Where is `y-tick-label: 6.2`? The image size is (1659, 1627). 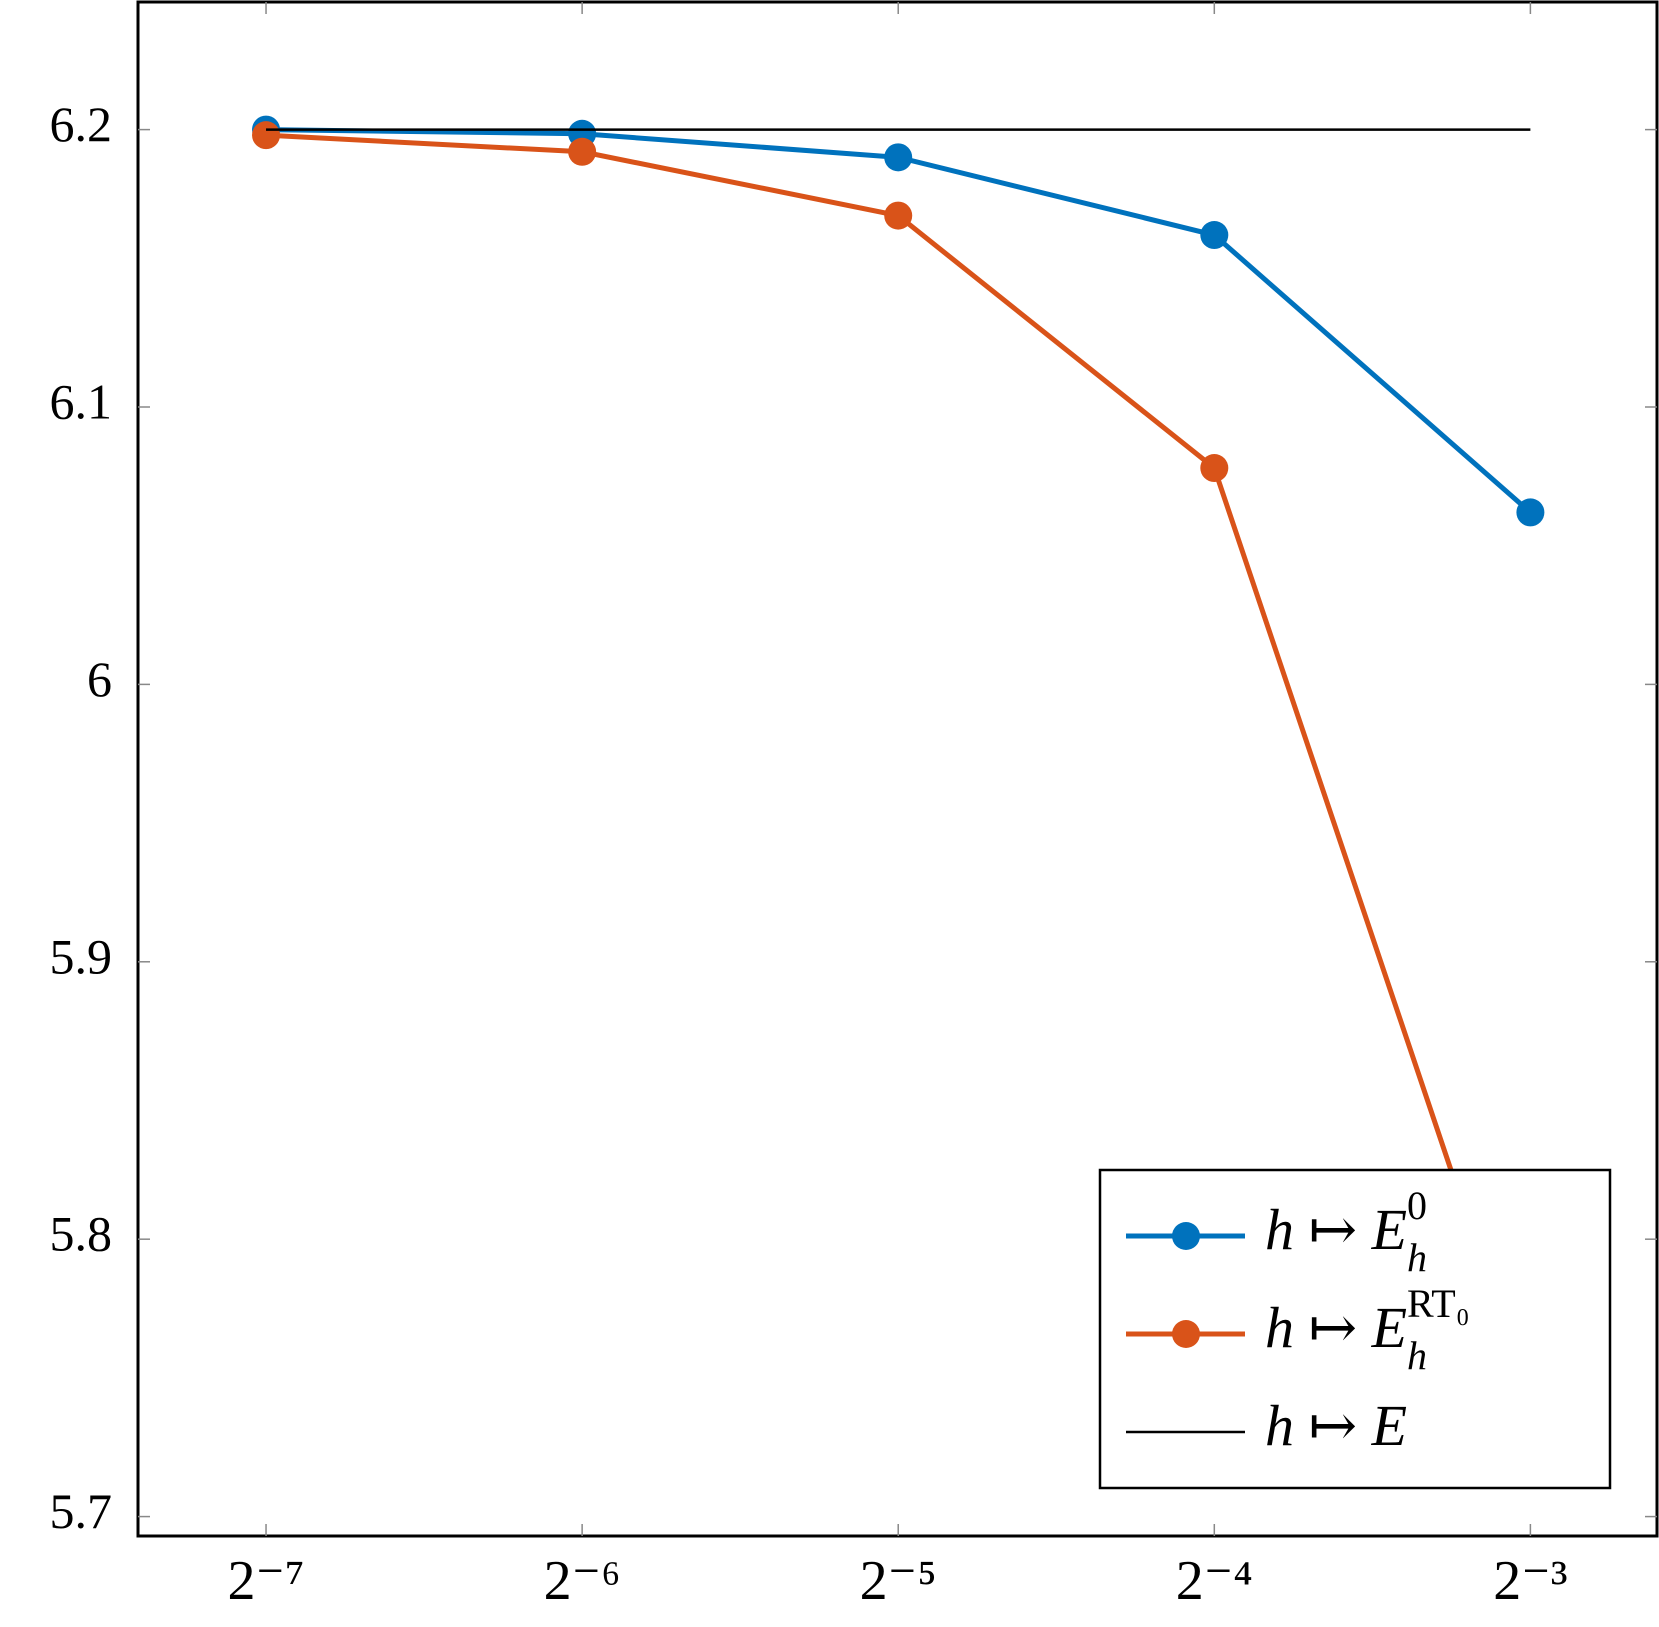
y-tick-label: 6.2 is located at coordinates (81, 124).